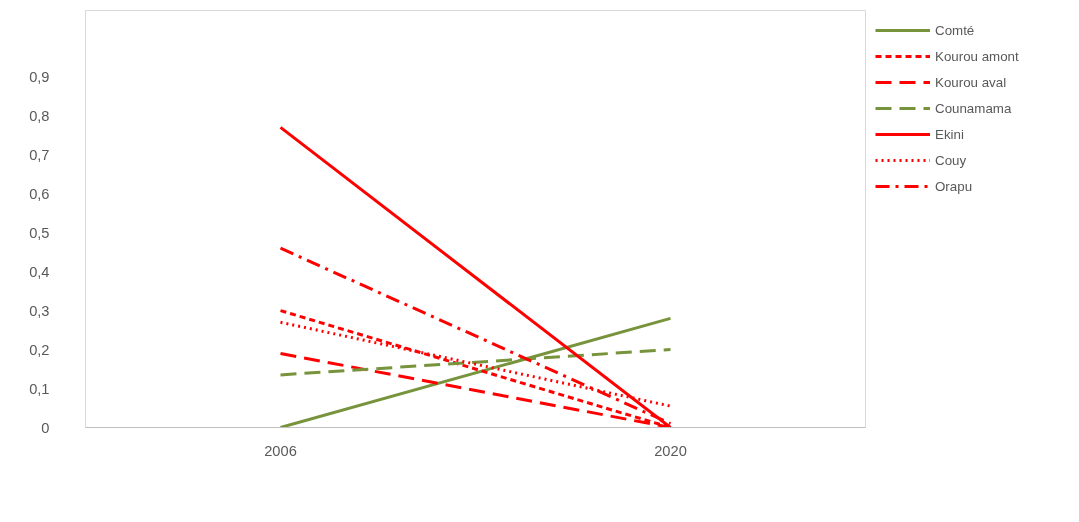 This screenshot has width=1079, height=522. I want to click on y-tick-label: 0,7, so click(39, 154).